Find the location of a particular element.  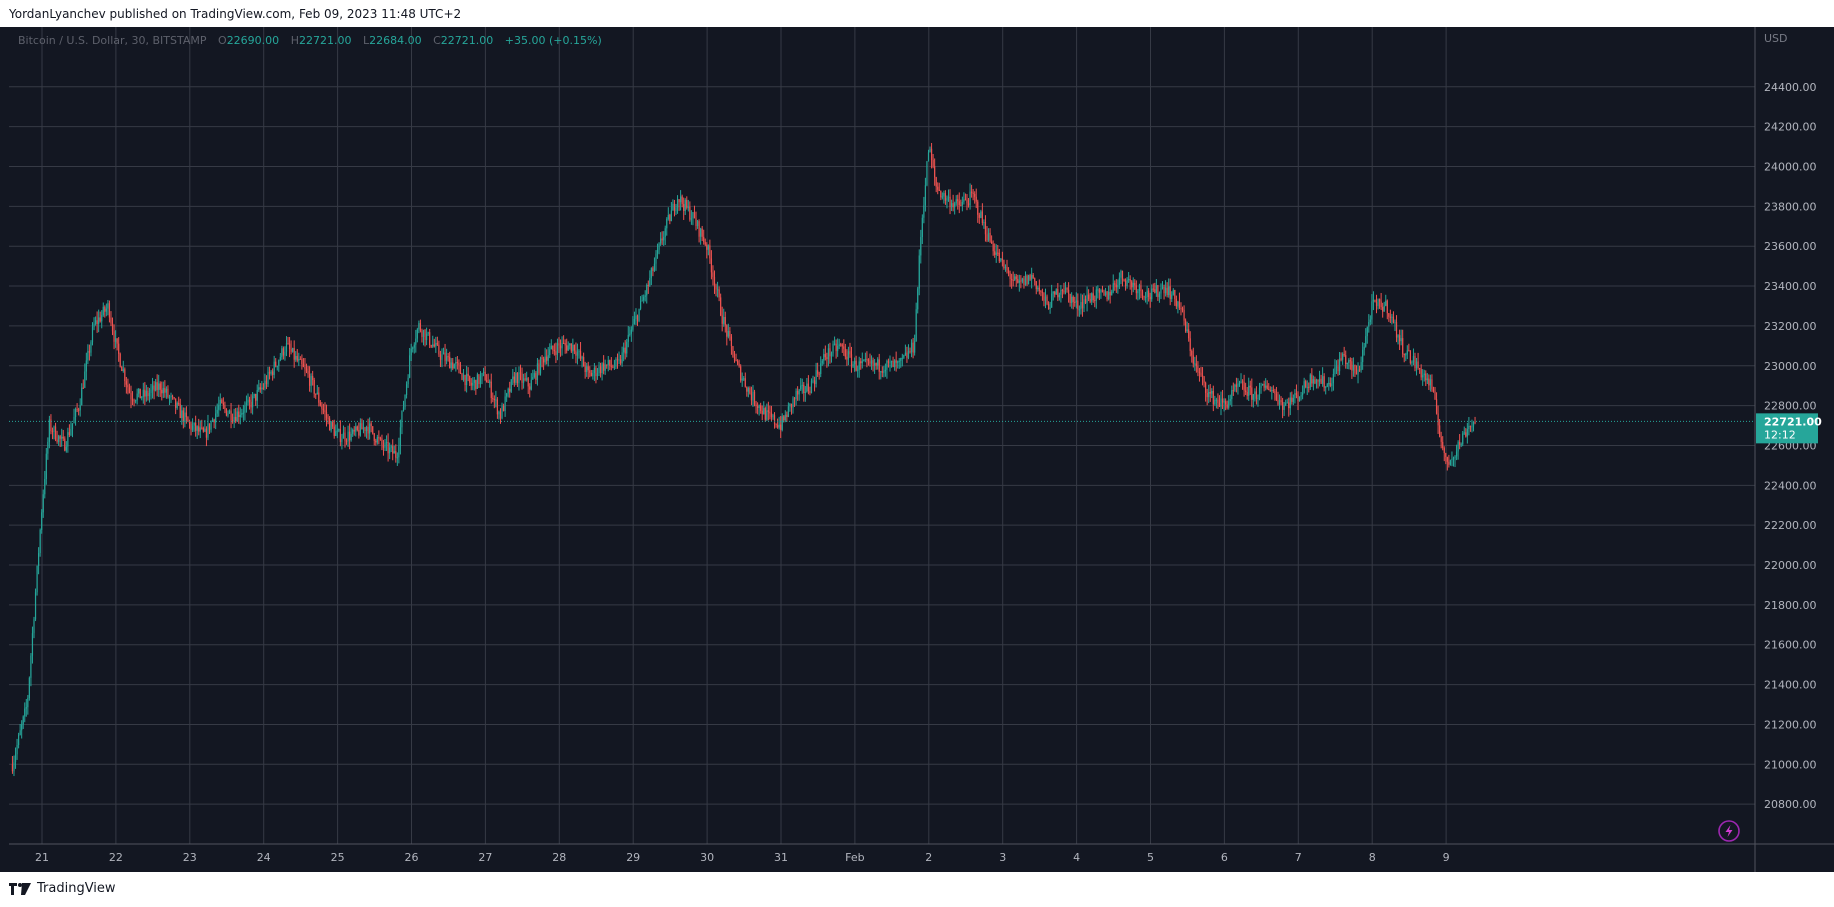

x-tick-label: 4 is located at coordinates (1076, 857).